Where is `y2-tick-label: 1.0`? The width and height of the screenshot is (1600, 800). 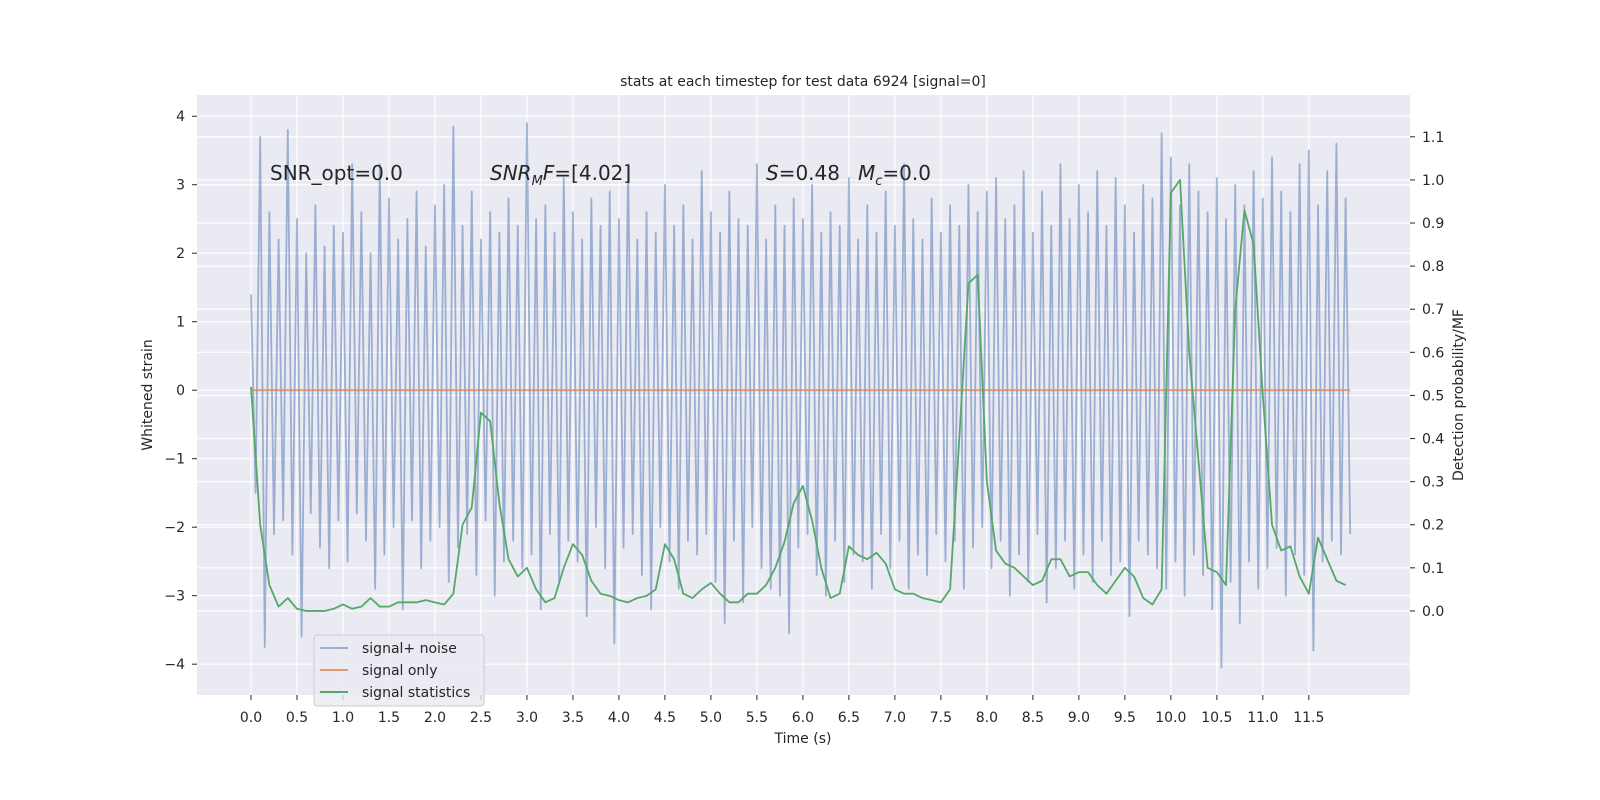
y2-tick-label: 1.0 is located at coordinates (1433, 181).